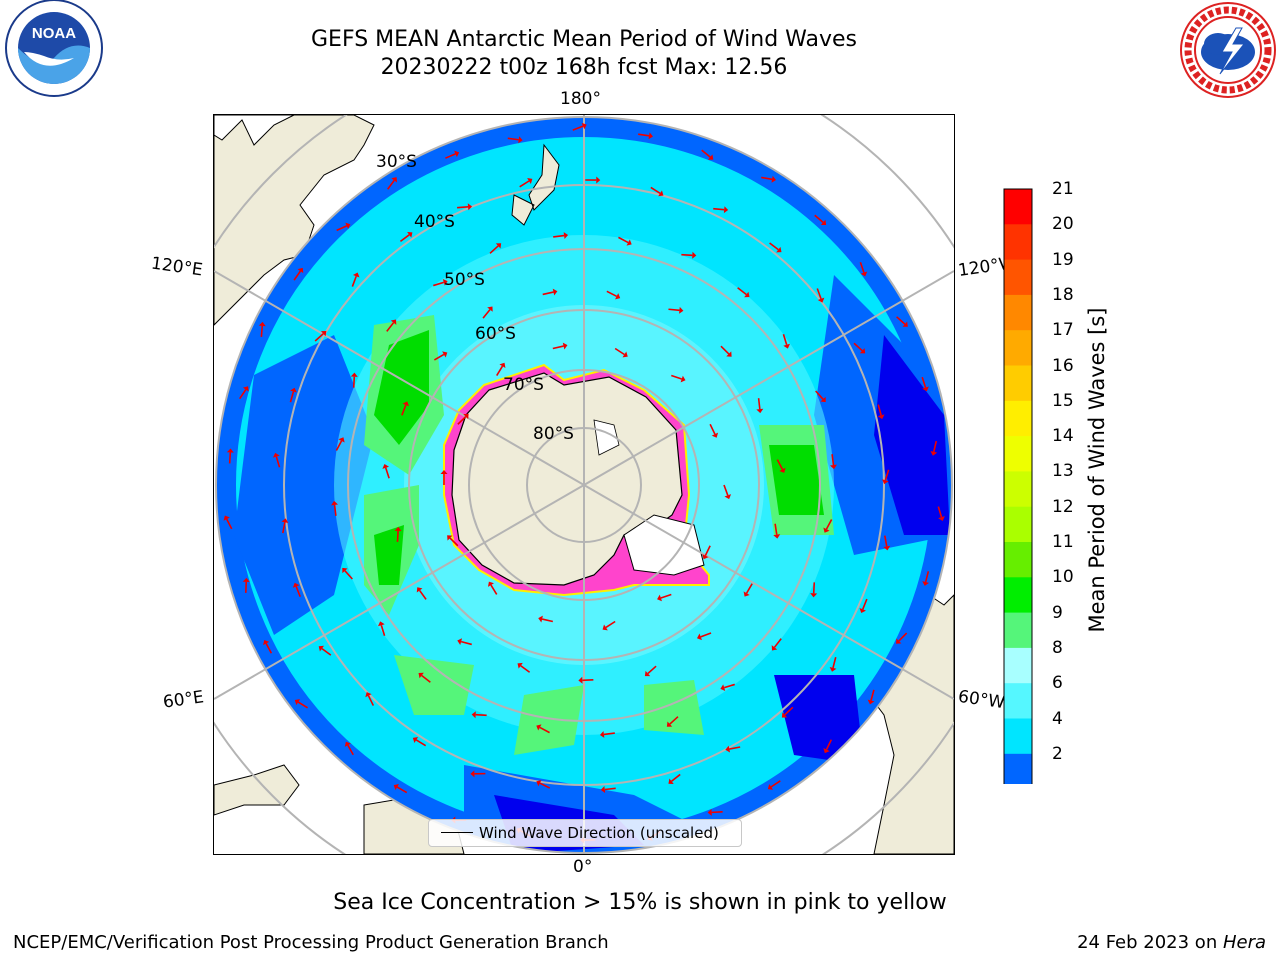 This screenshot has width=1280, height=960. What do you see at coordinates (1063, 577) in the screenshot?
I see `colorbar-tick-label: 10` at bounding box center [1063, 577].